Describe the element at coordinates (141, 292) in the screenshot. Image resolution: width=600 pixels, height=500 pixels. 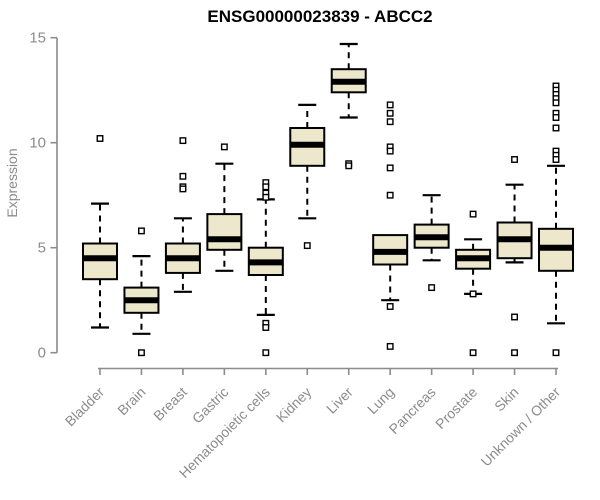
I see `box-brain` at that location.